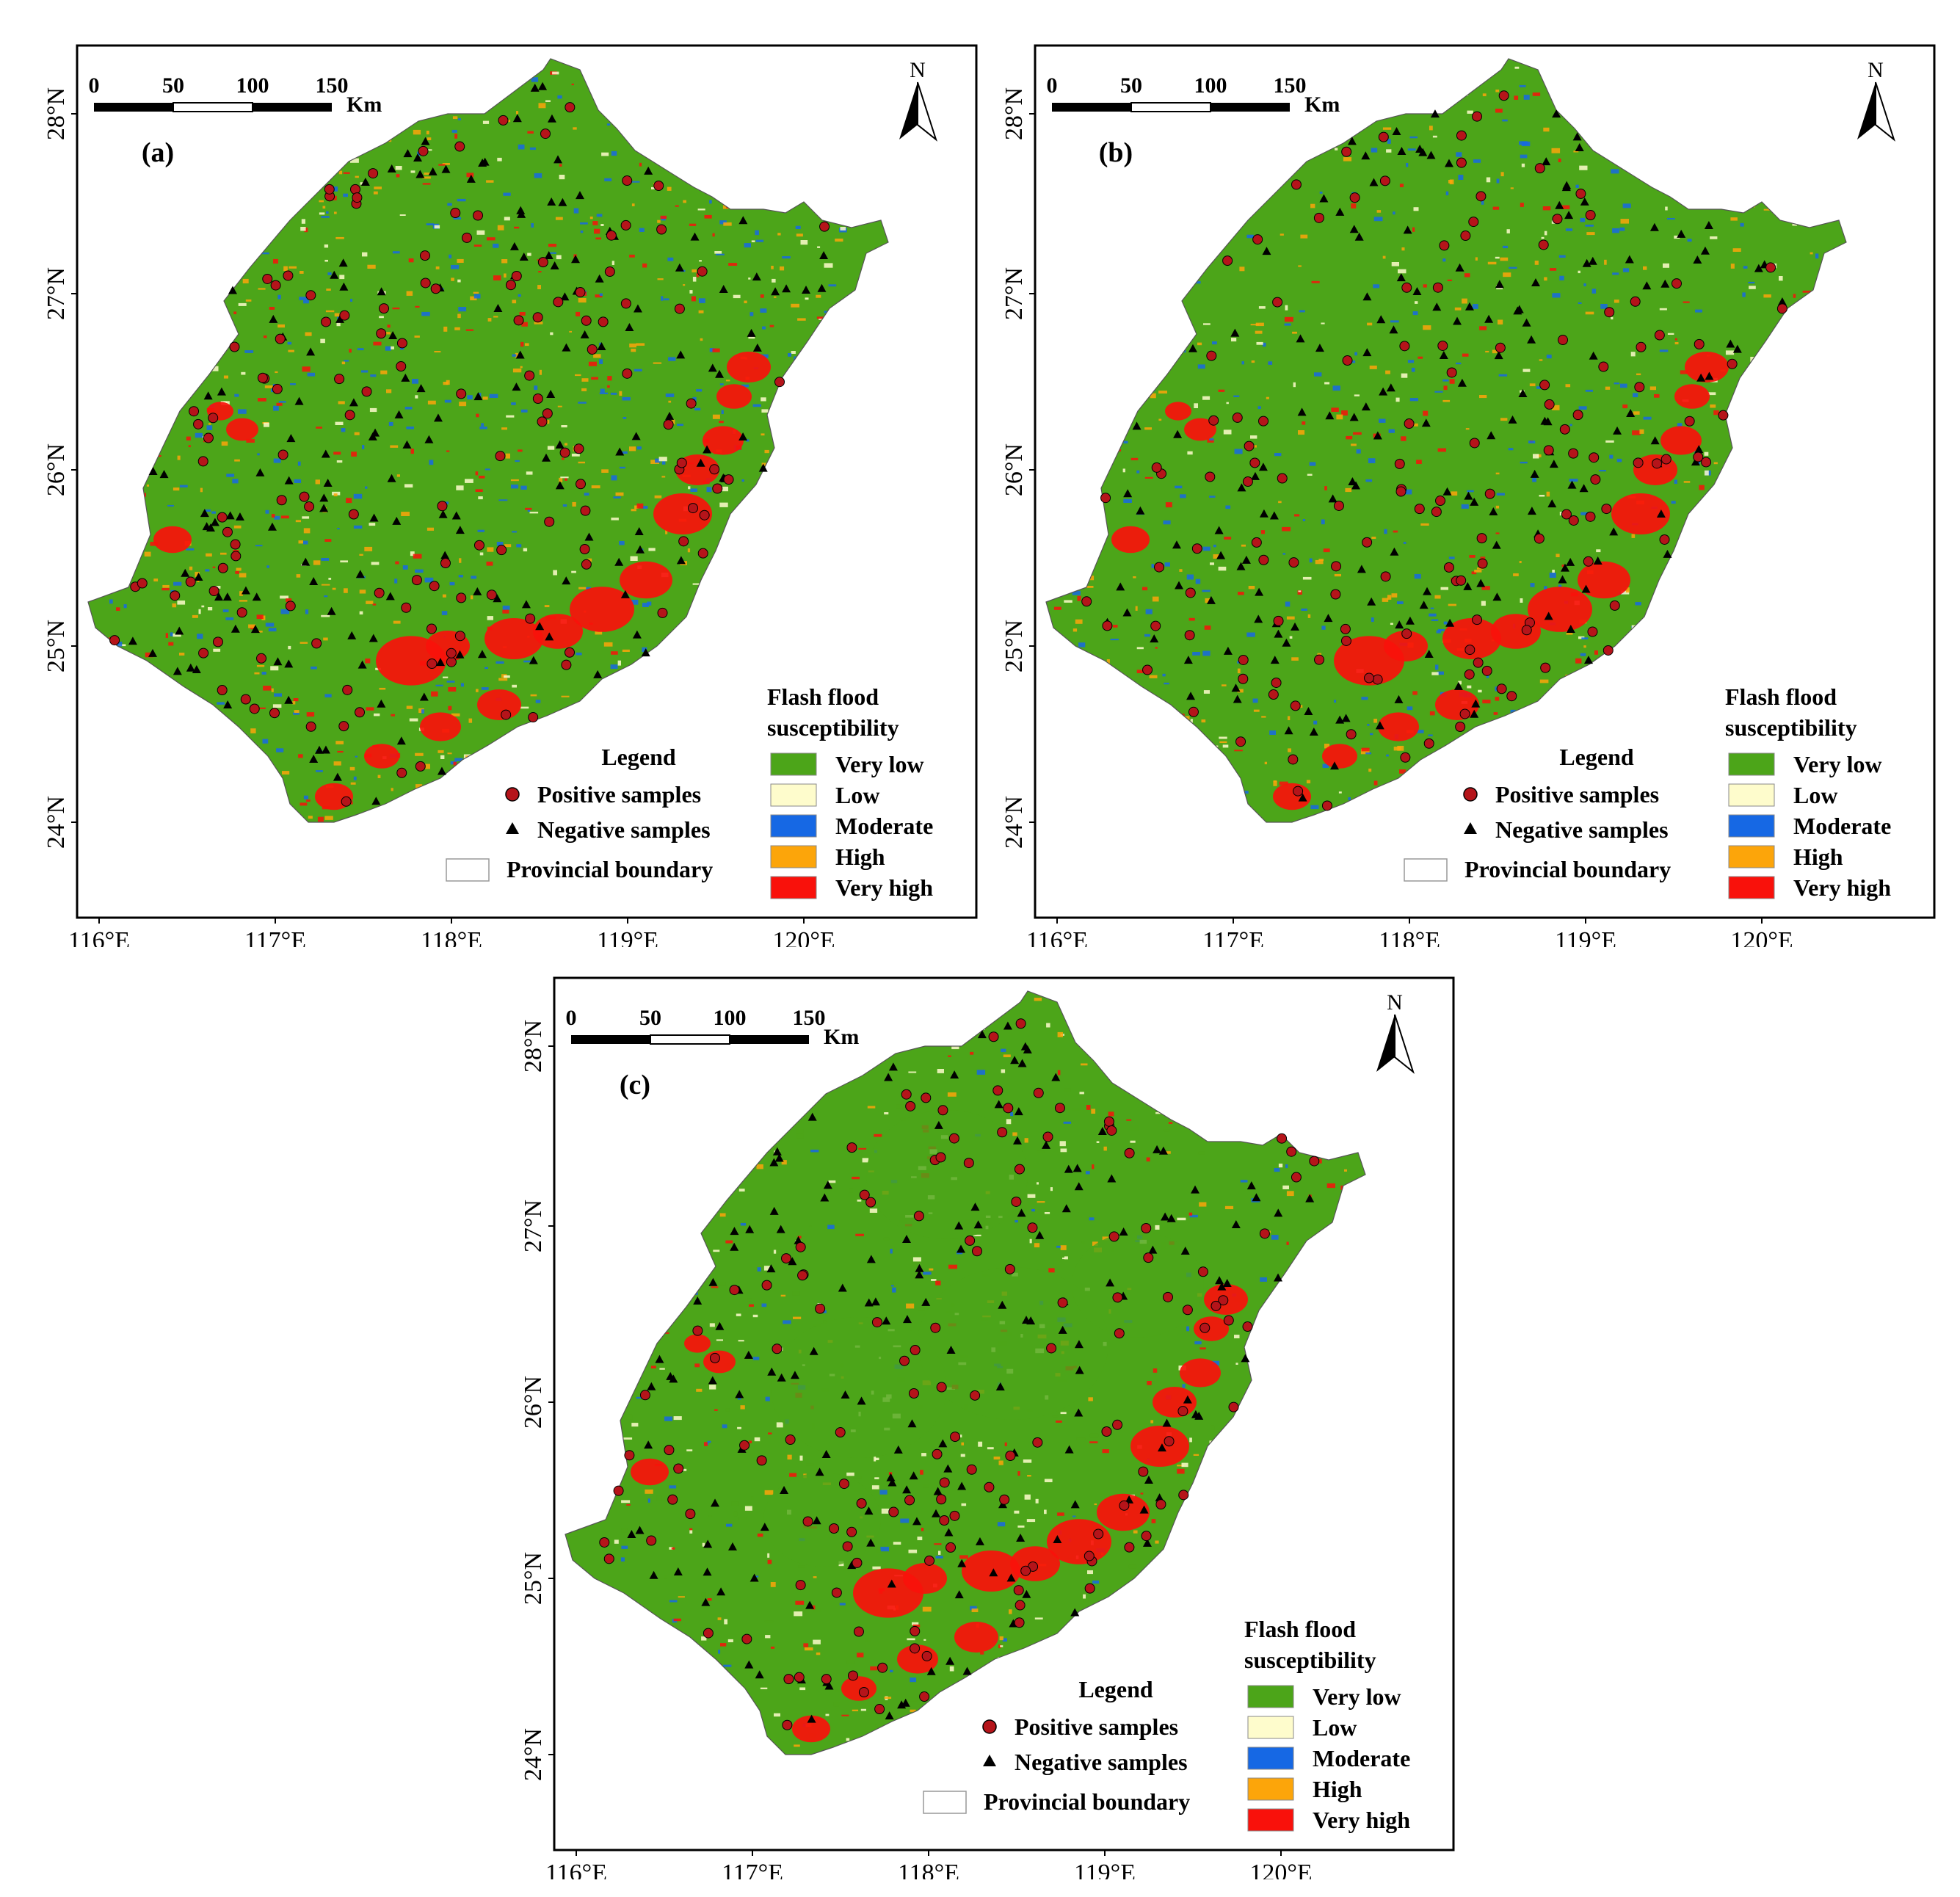  I want to click on susceptibility-title-line1: Flash flood, so click(1300, 1629).